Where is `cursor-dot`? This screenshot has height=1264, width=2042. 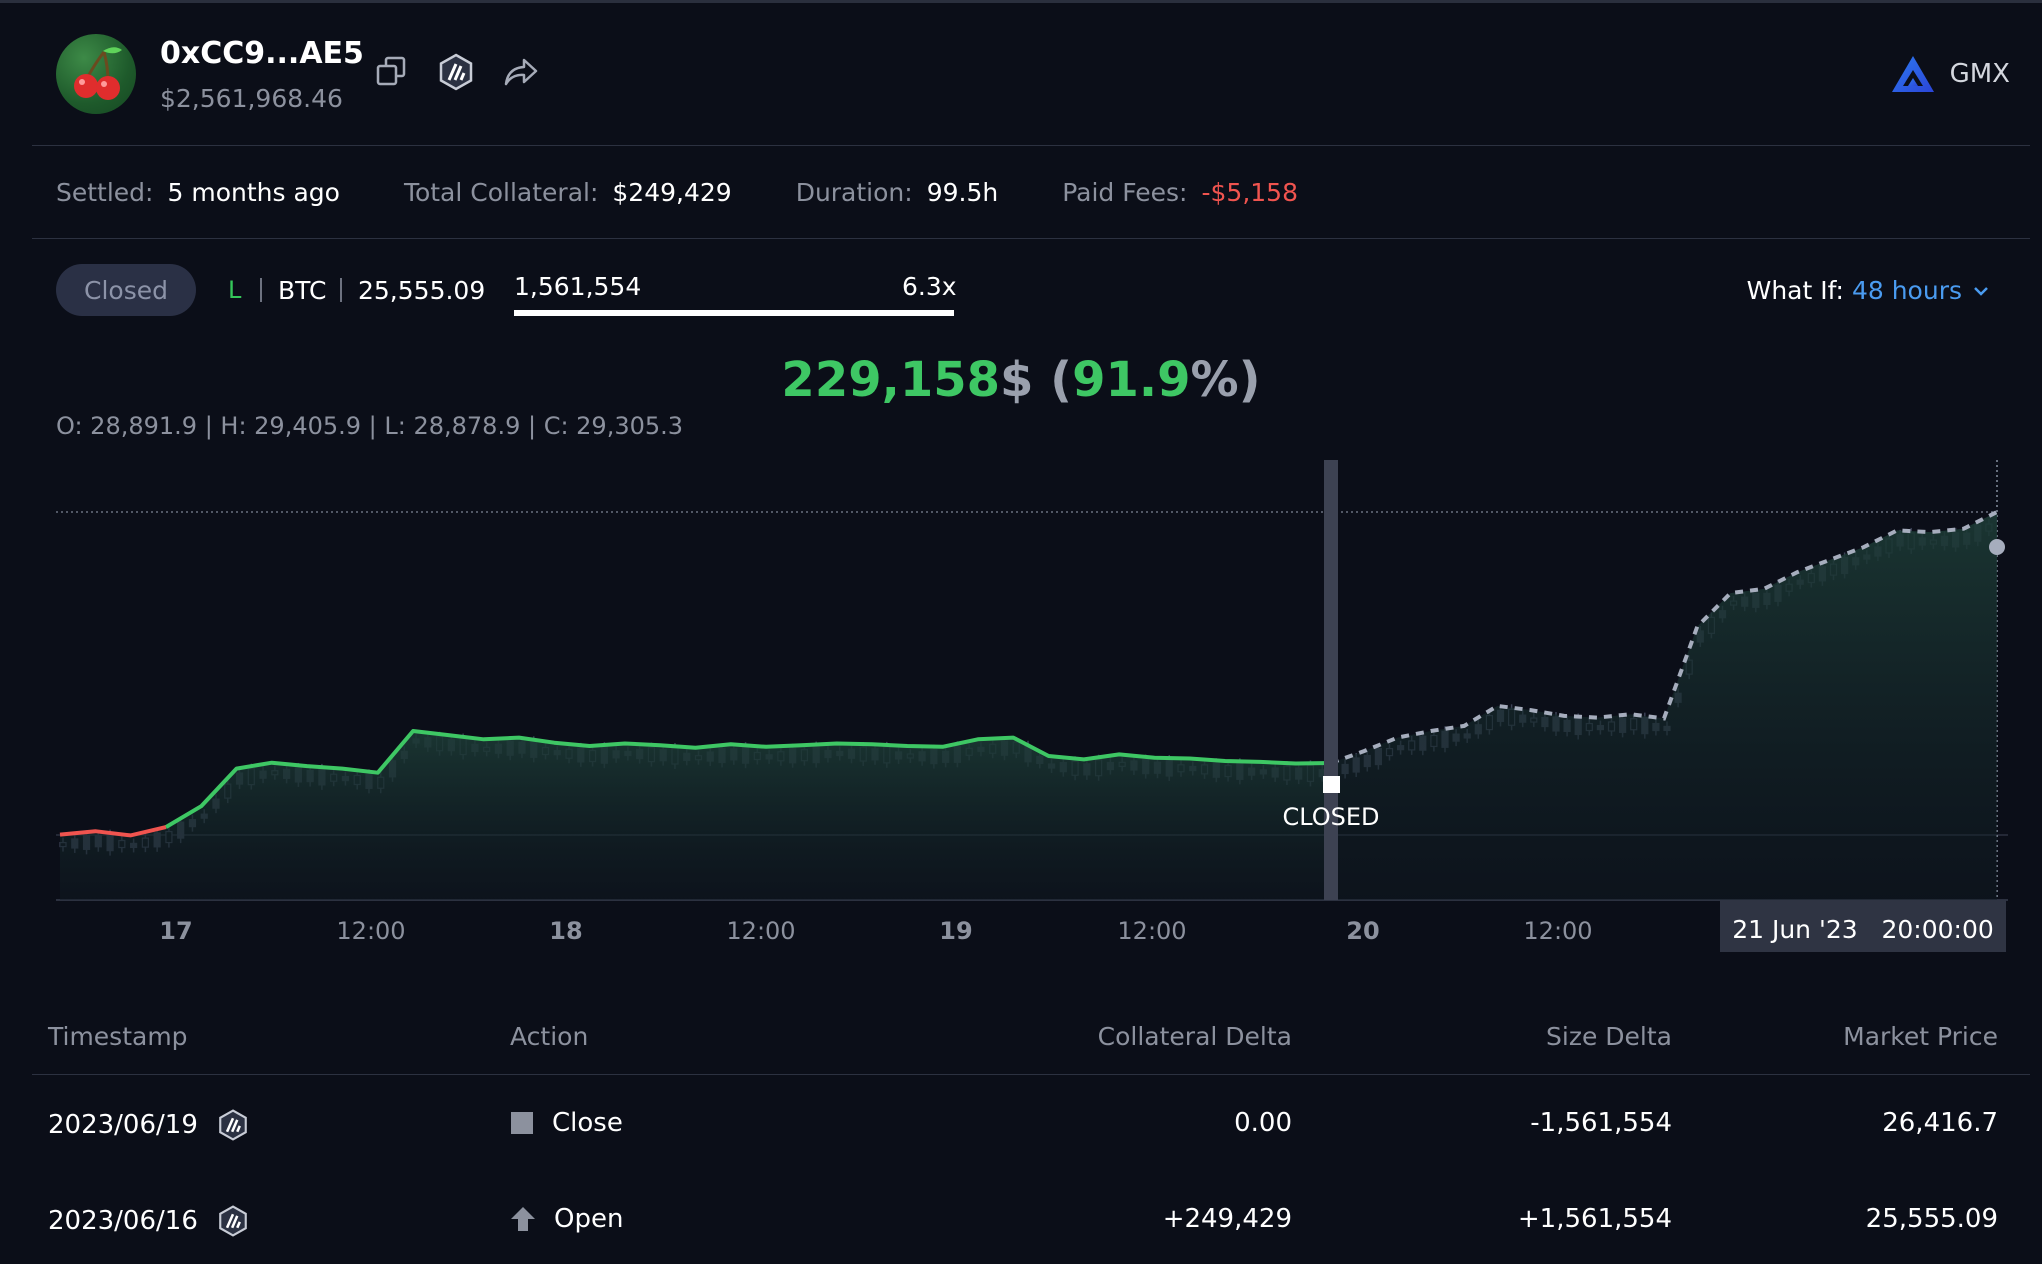
cursor-dot is located at coordinates (1997, 547).